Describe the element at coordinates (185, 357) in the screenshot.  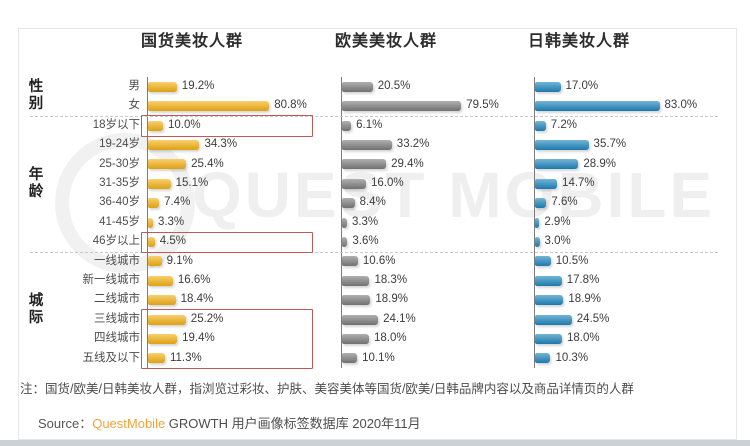
I see `bar-value: 11.3%` at that location.